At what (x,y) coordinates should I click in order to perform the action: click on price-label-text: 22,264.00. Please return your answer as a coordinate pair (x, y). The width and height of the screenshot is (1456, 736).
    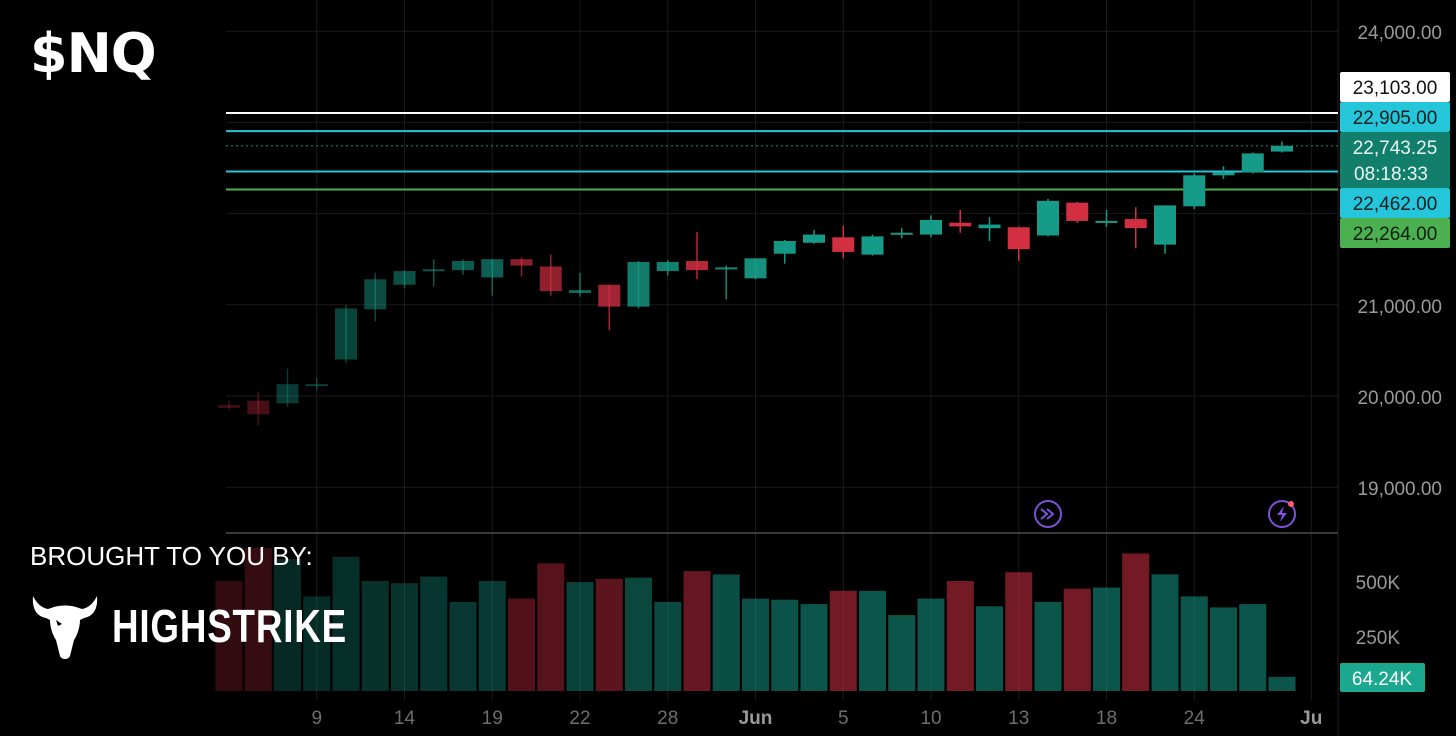
    Looking at the image, I should click on (1395, 234).